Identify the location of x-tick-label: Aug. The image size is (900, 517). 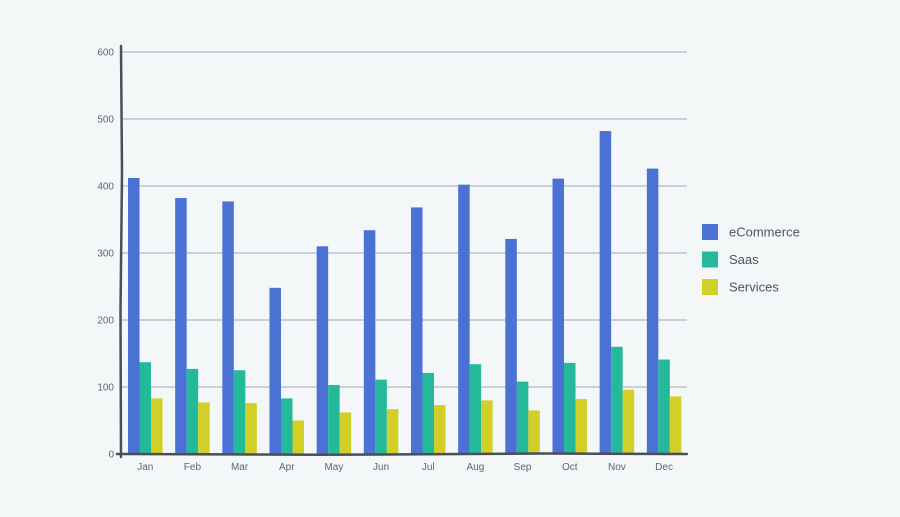
(476, 467).